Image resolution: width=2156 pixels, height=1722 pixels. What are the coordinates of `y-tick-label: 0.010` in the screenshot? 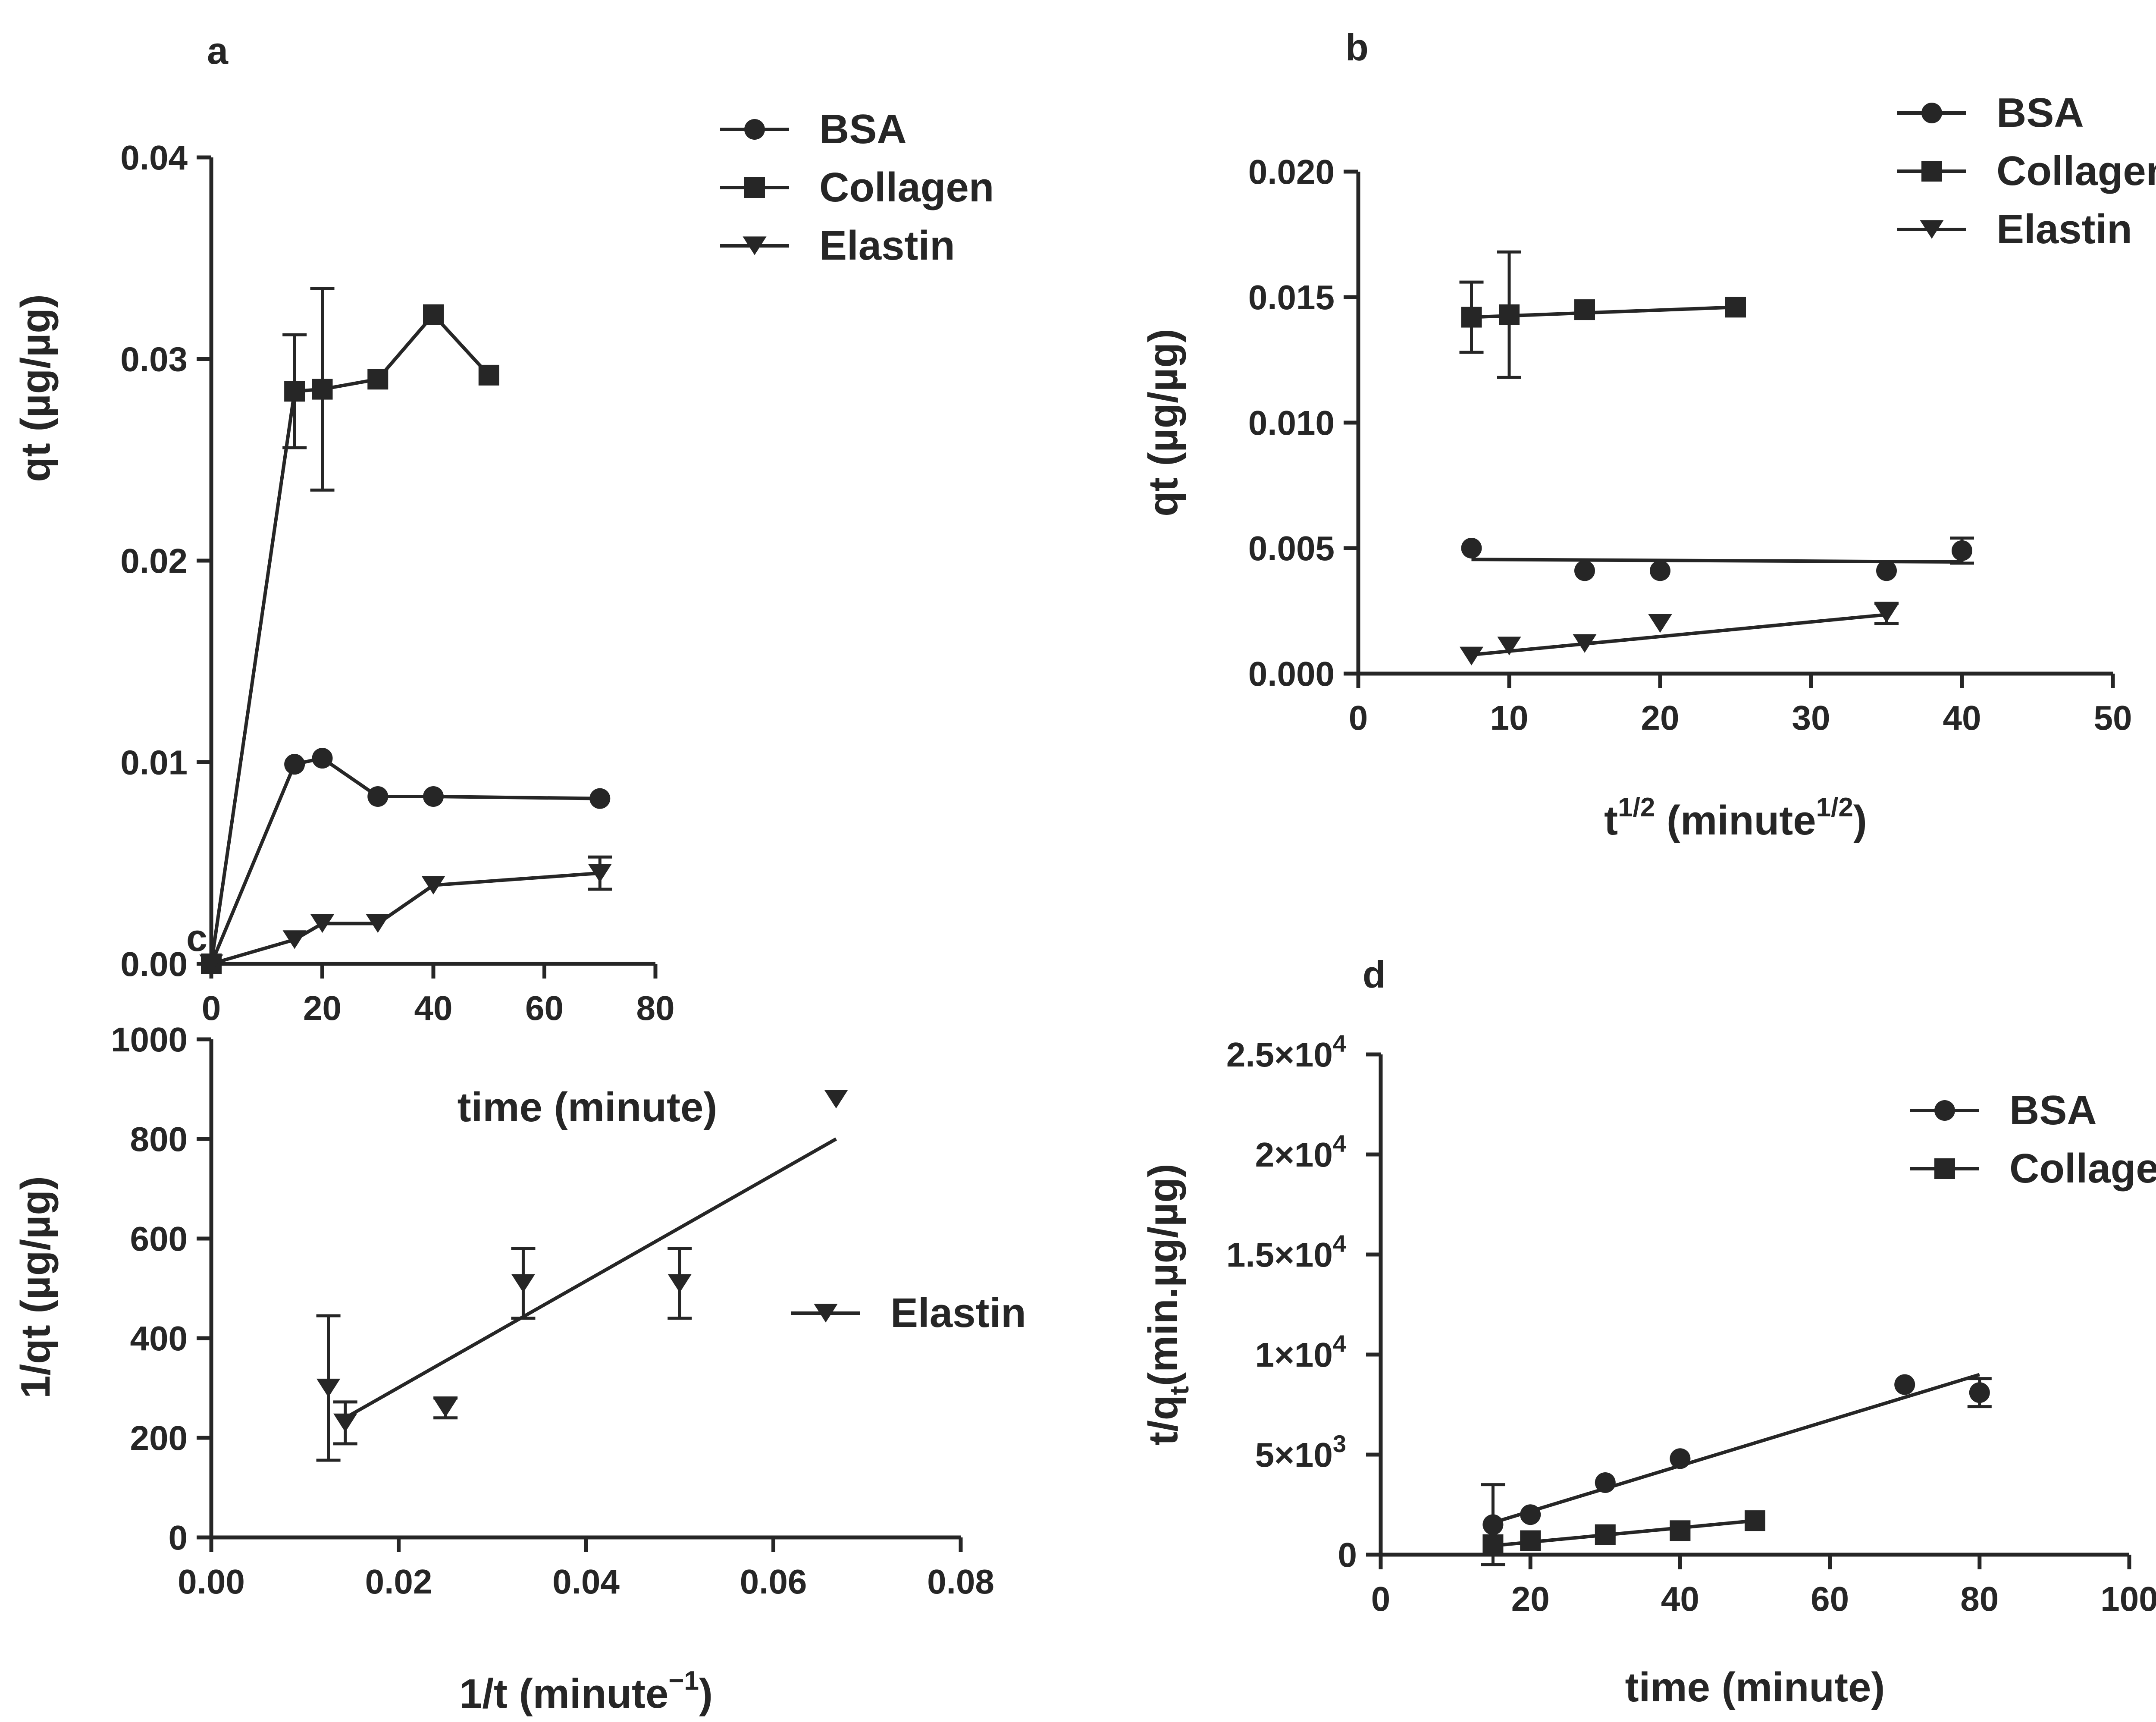 It's located at (1291, 423).